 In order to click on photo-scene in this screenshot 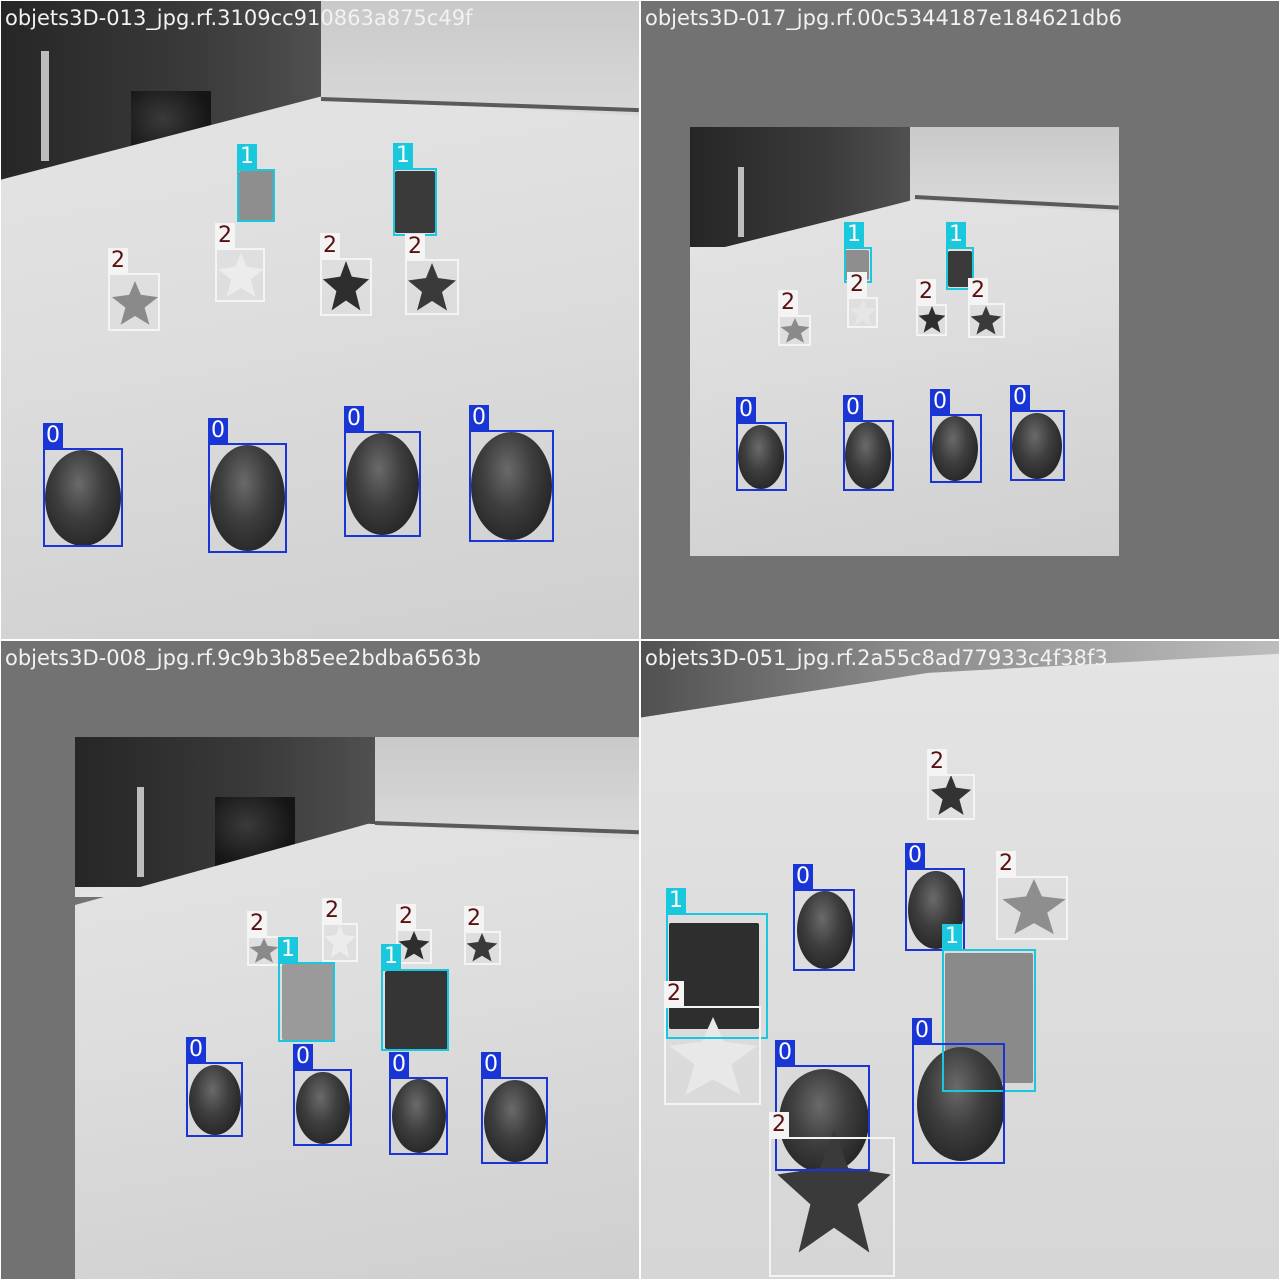, I will do `click(904, 341)`.